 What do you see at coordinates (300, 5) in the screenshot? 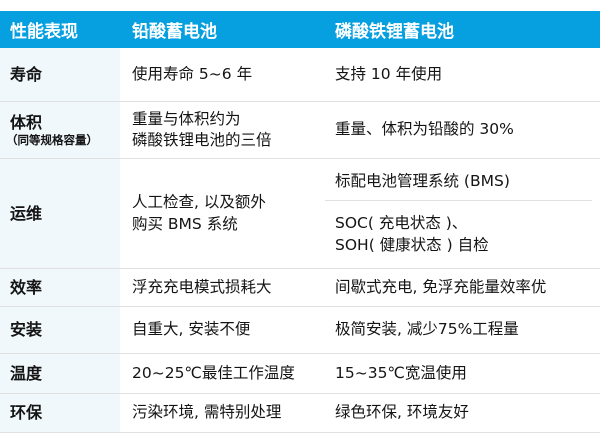
I see `top-margin` at bounding box center [300, 5].